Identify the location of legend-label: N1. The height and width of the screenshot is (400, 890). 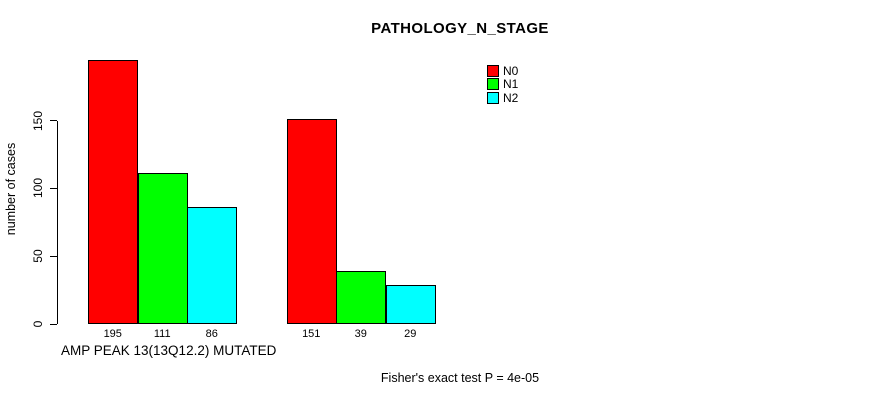
(511, 84).